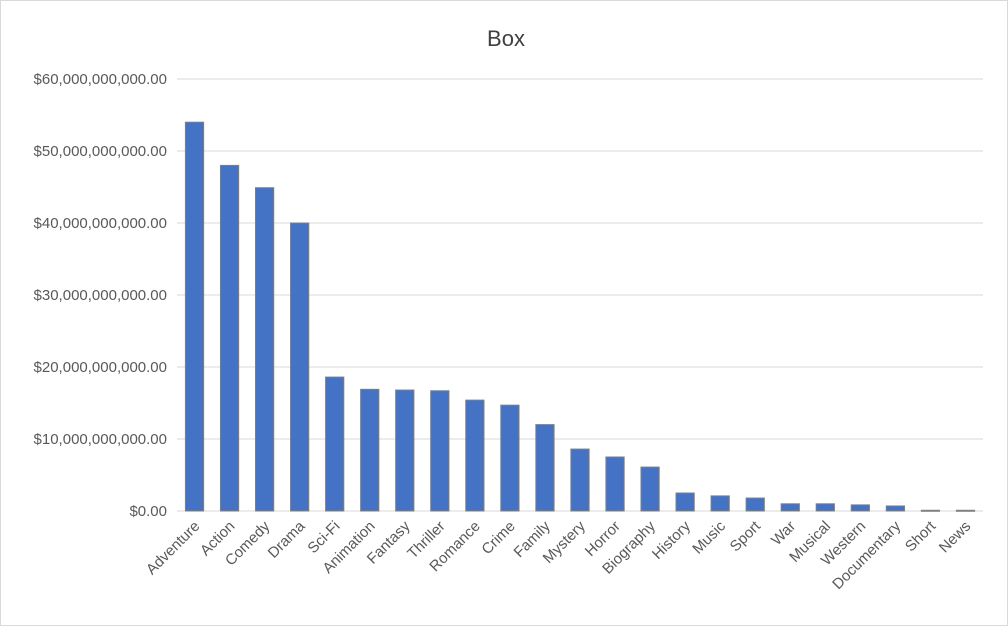 The width and height of the screenshot is (1008, 627). I want to click on bar-music, so click(720, 503).